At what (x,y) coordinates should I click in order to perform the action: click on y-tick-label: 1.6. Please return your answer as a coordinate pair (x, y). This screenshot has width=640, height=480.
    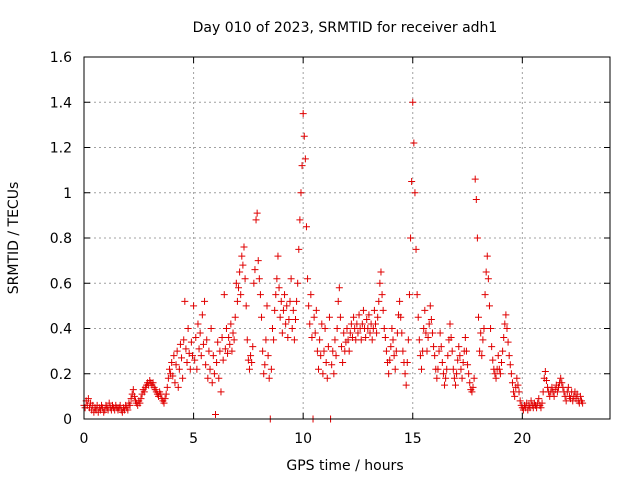
    Looking at the image, I should click on (61, 58).